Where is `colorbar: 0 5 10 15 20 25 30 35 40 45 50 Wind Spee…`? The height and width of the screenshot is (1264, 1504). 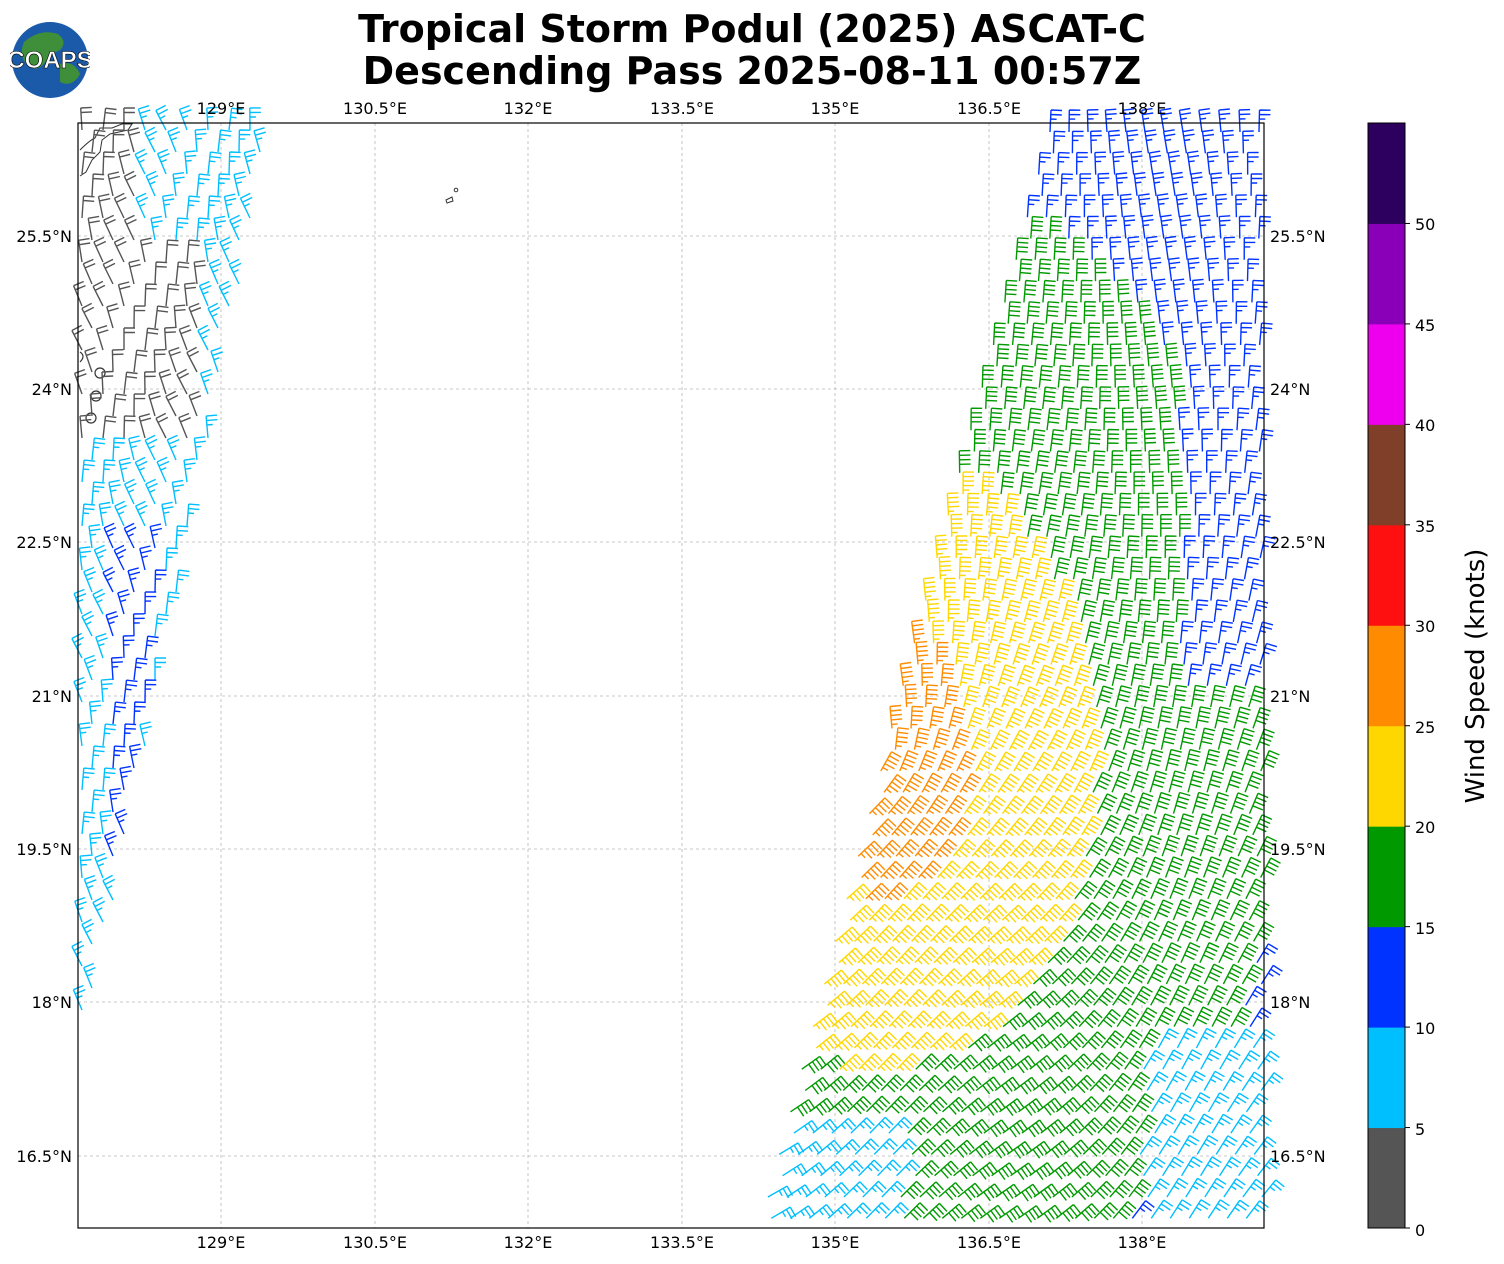 colorbar: 0 5 10 15 20 25 30 35 40 45 50 Wind Spee… is located at coordinates (1429, 681).